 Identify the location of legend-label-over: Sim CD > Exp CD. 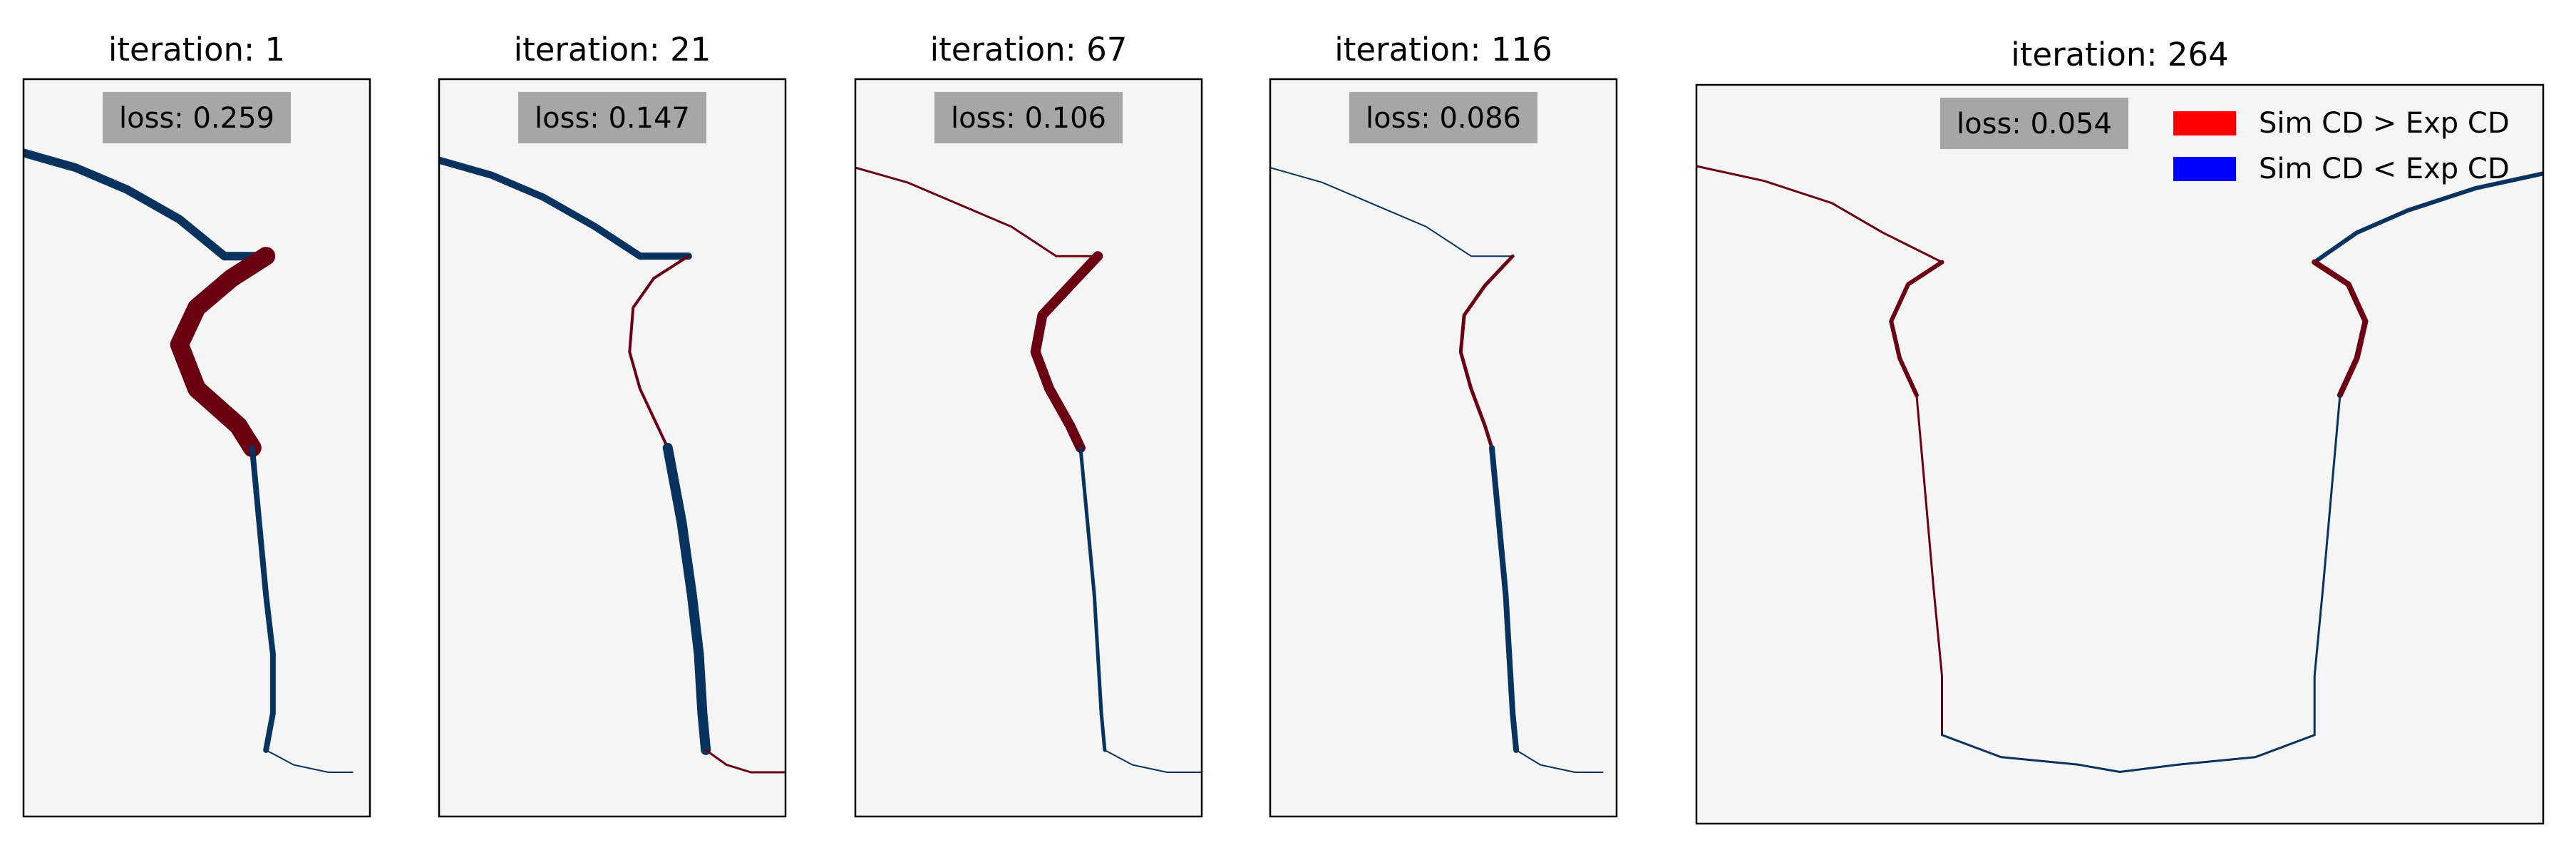
(2384, 123).